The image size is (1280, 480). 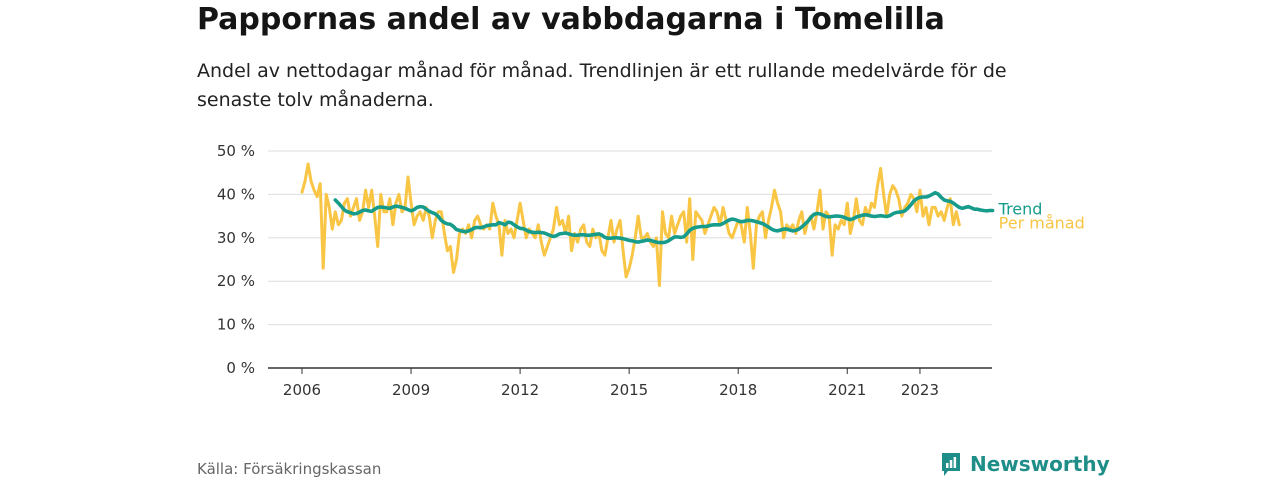 I want to click on y-axis: 0 % 10 % 20 % 30 % 40 % 50 %, so click(x=236, y=259).